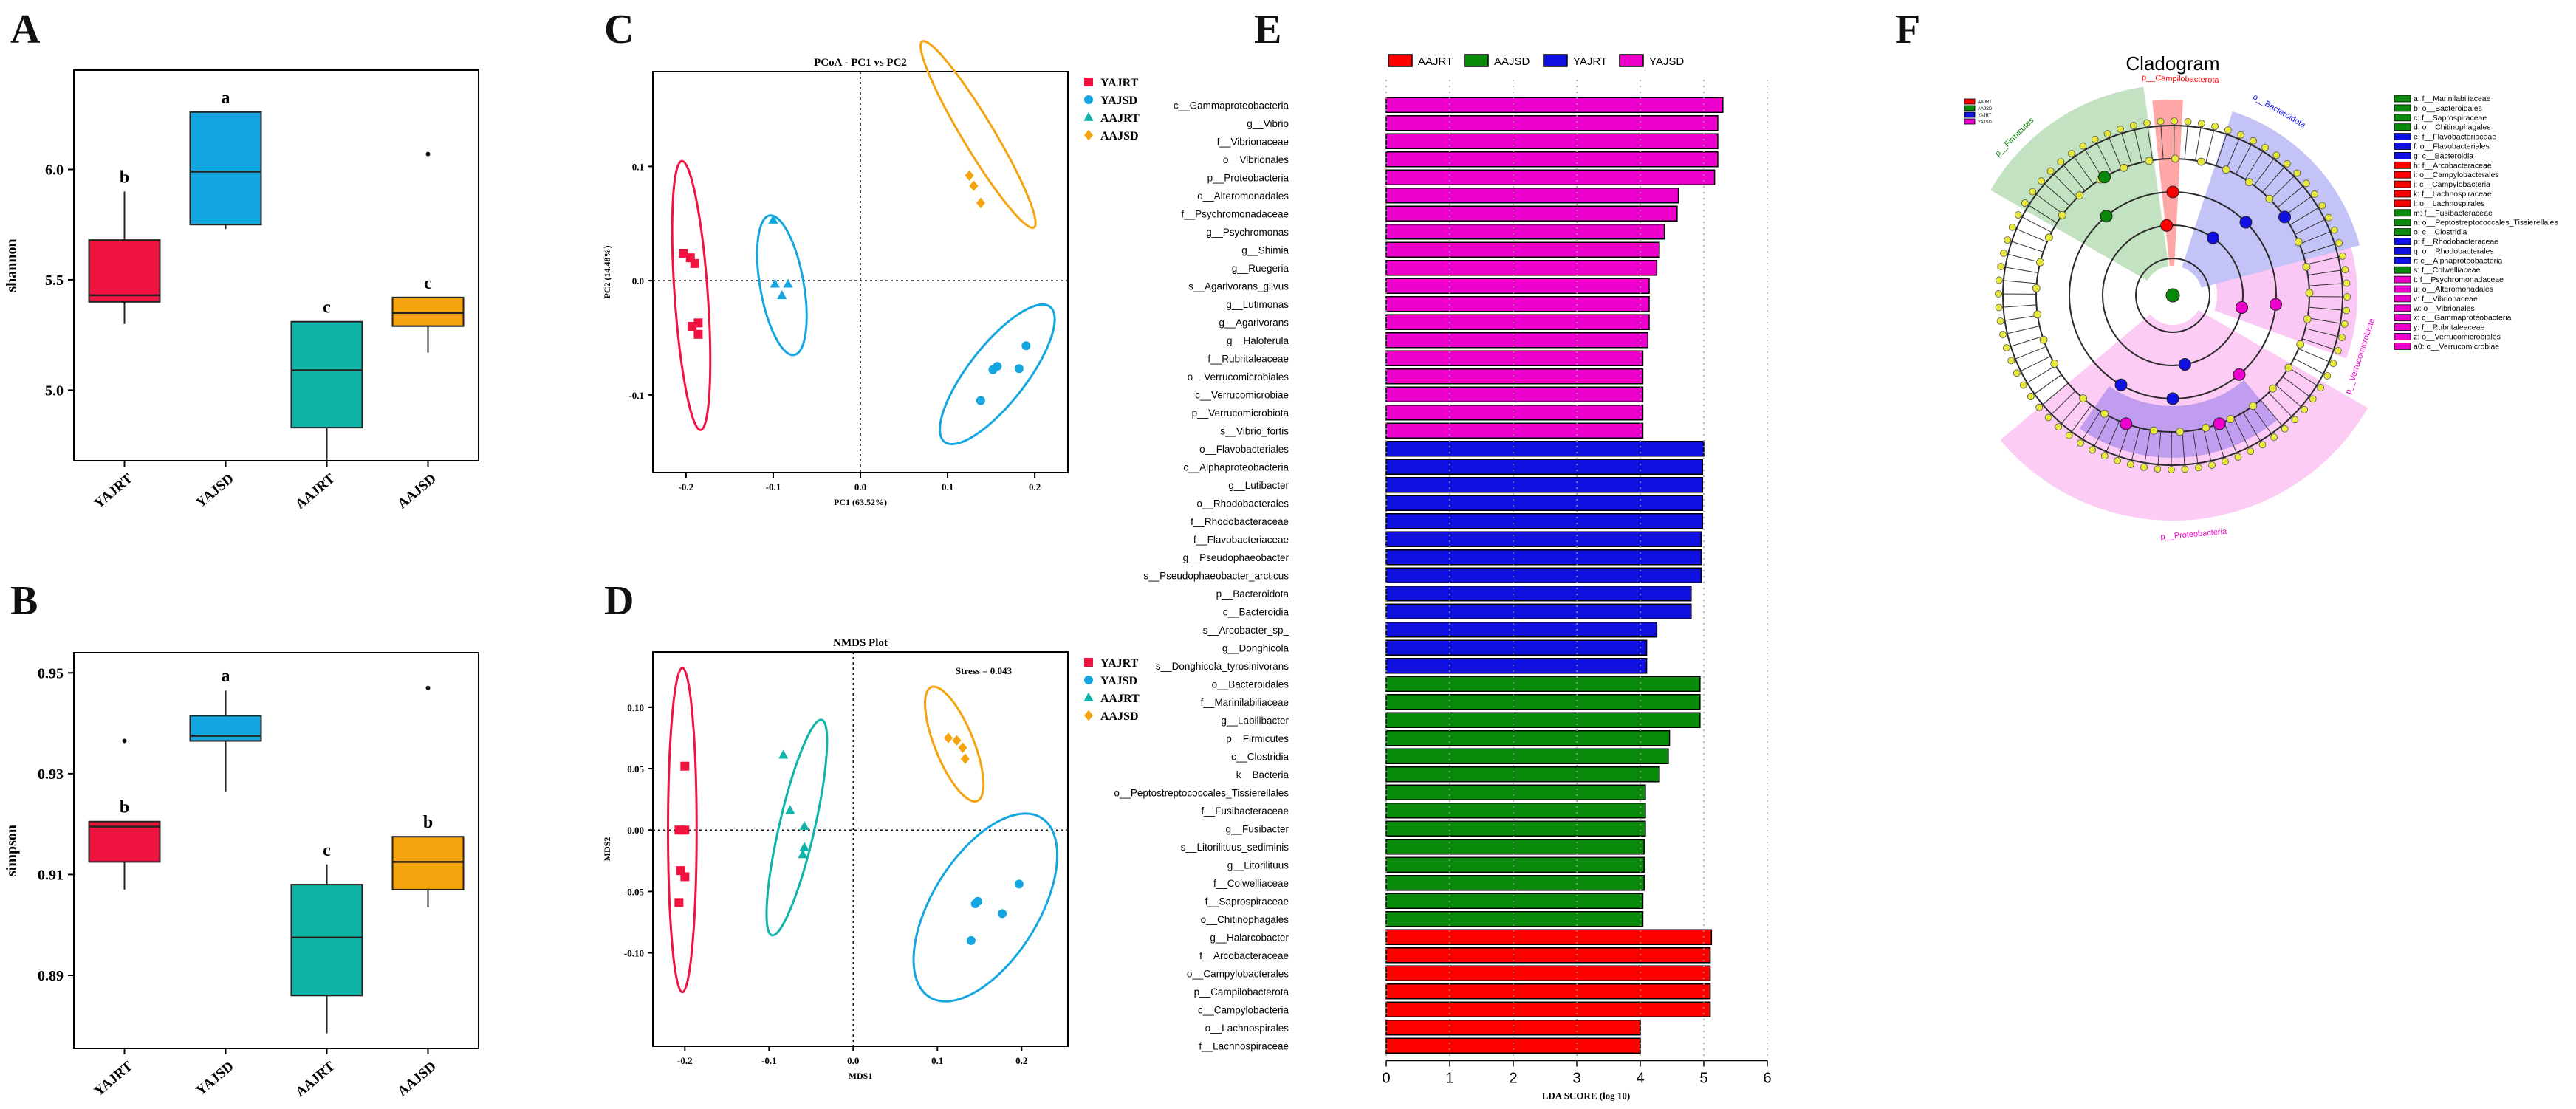 The height and width of the screenshot is (1109, 2576). Describe the element at coordinates (2448, 108) in the screenshot. I see `legend-label: b: o__Bacteroidales` at that location.